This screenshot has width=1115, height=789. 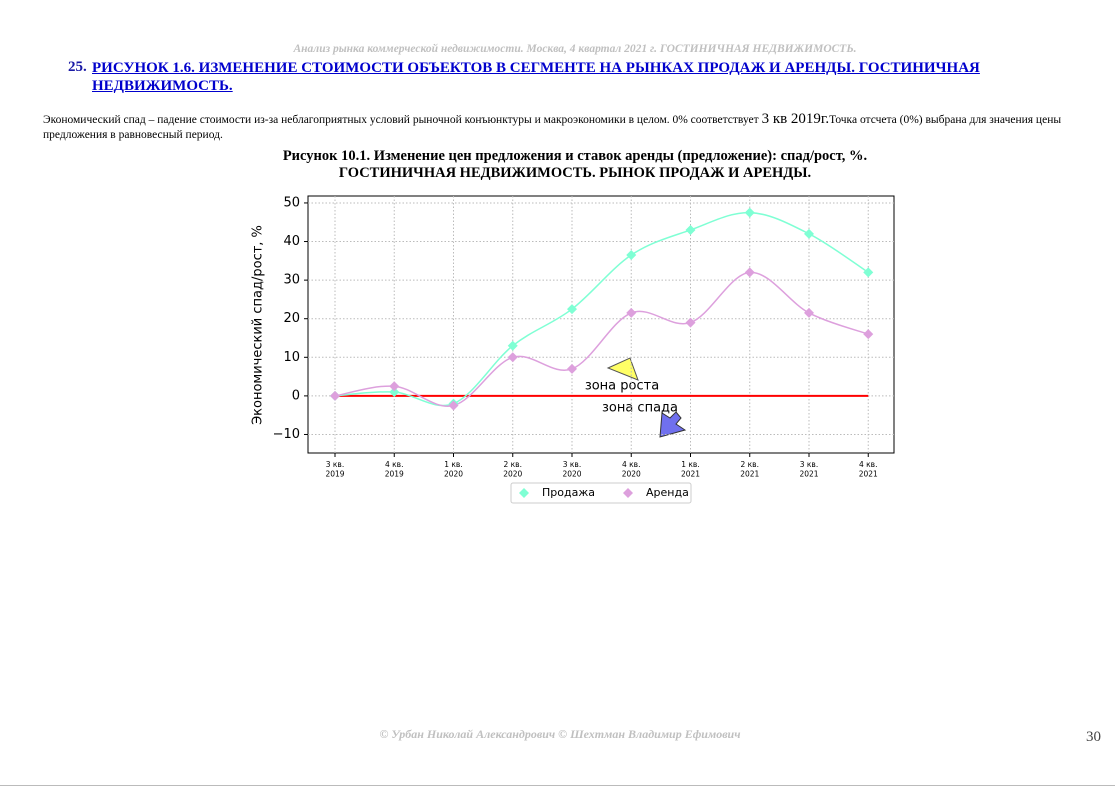 What do you see at coordinates (868, 469) in the screenshot?
I see `x-tick-label: 4 кв. 2021` at bounding box center [868, 469].